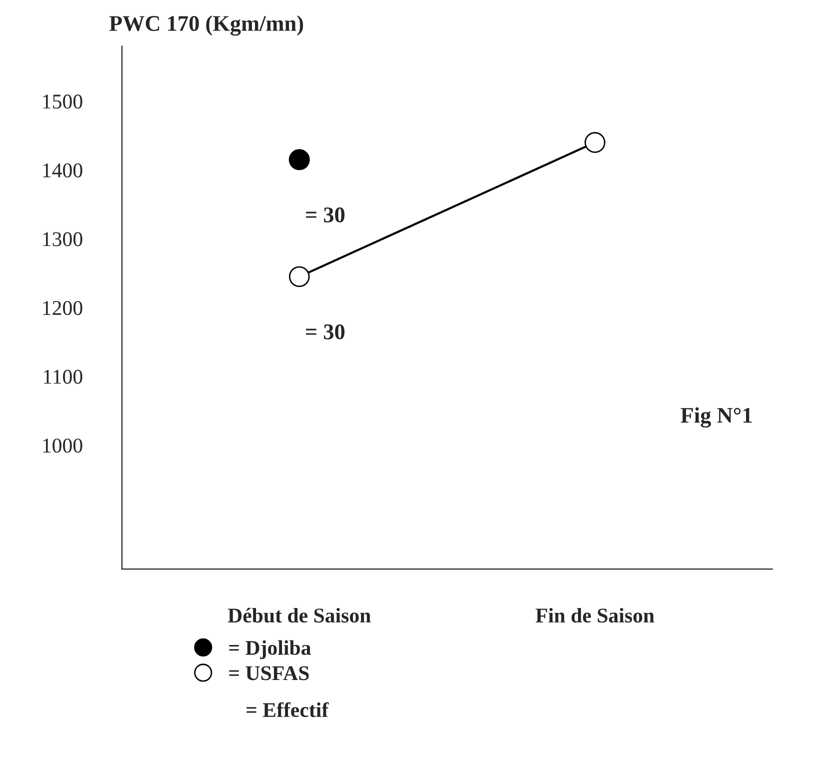  I want to click on annotation: Fig N°1, so click(716, 417).